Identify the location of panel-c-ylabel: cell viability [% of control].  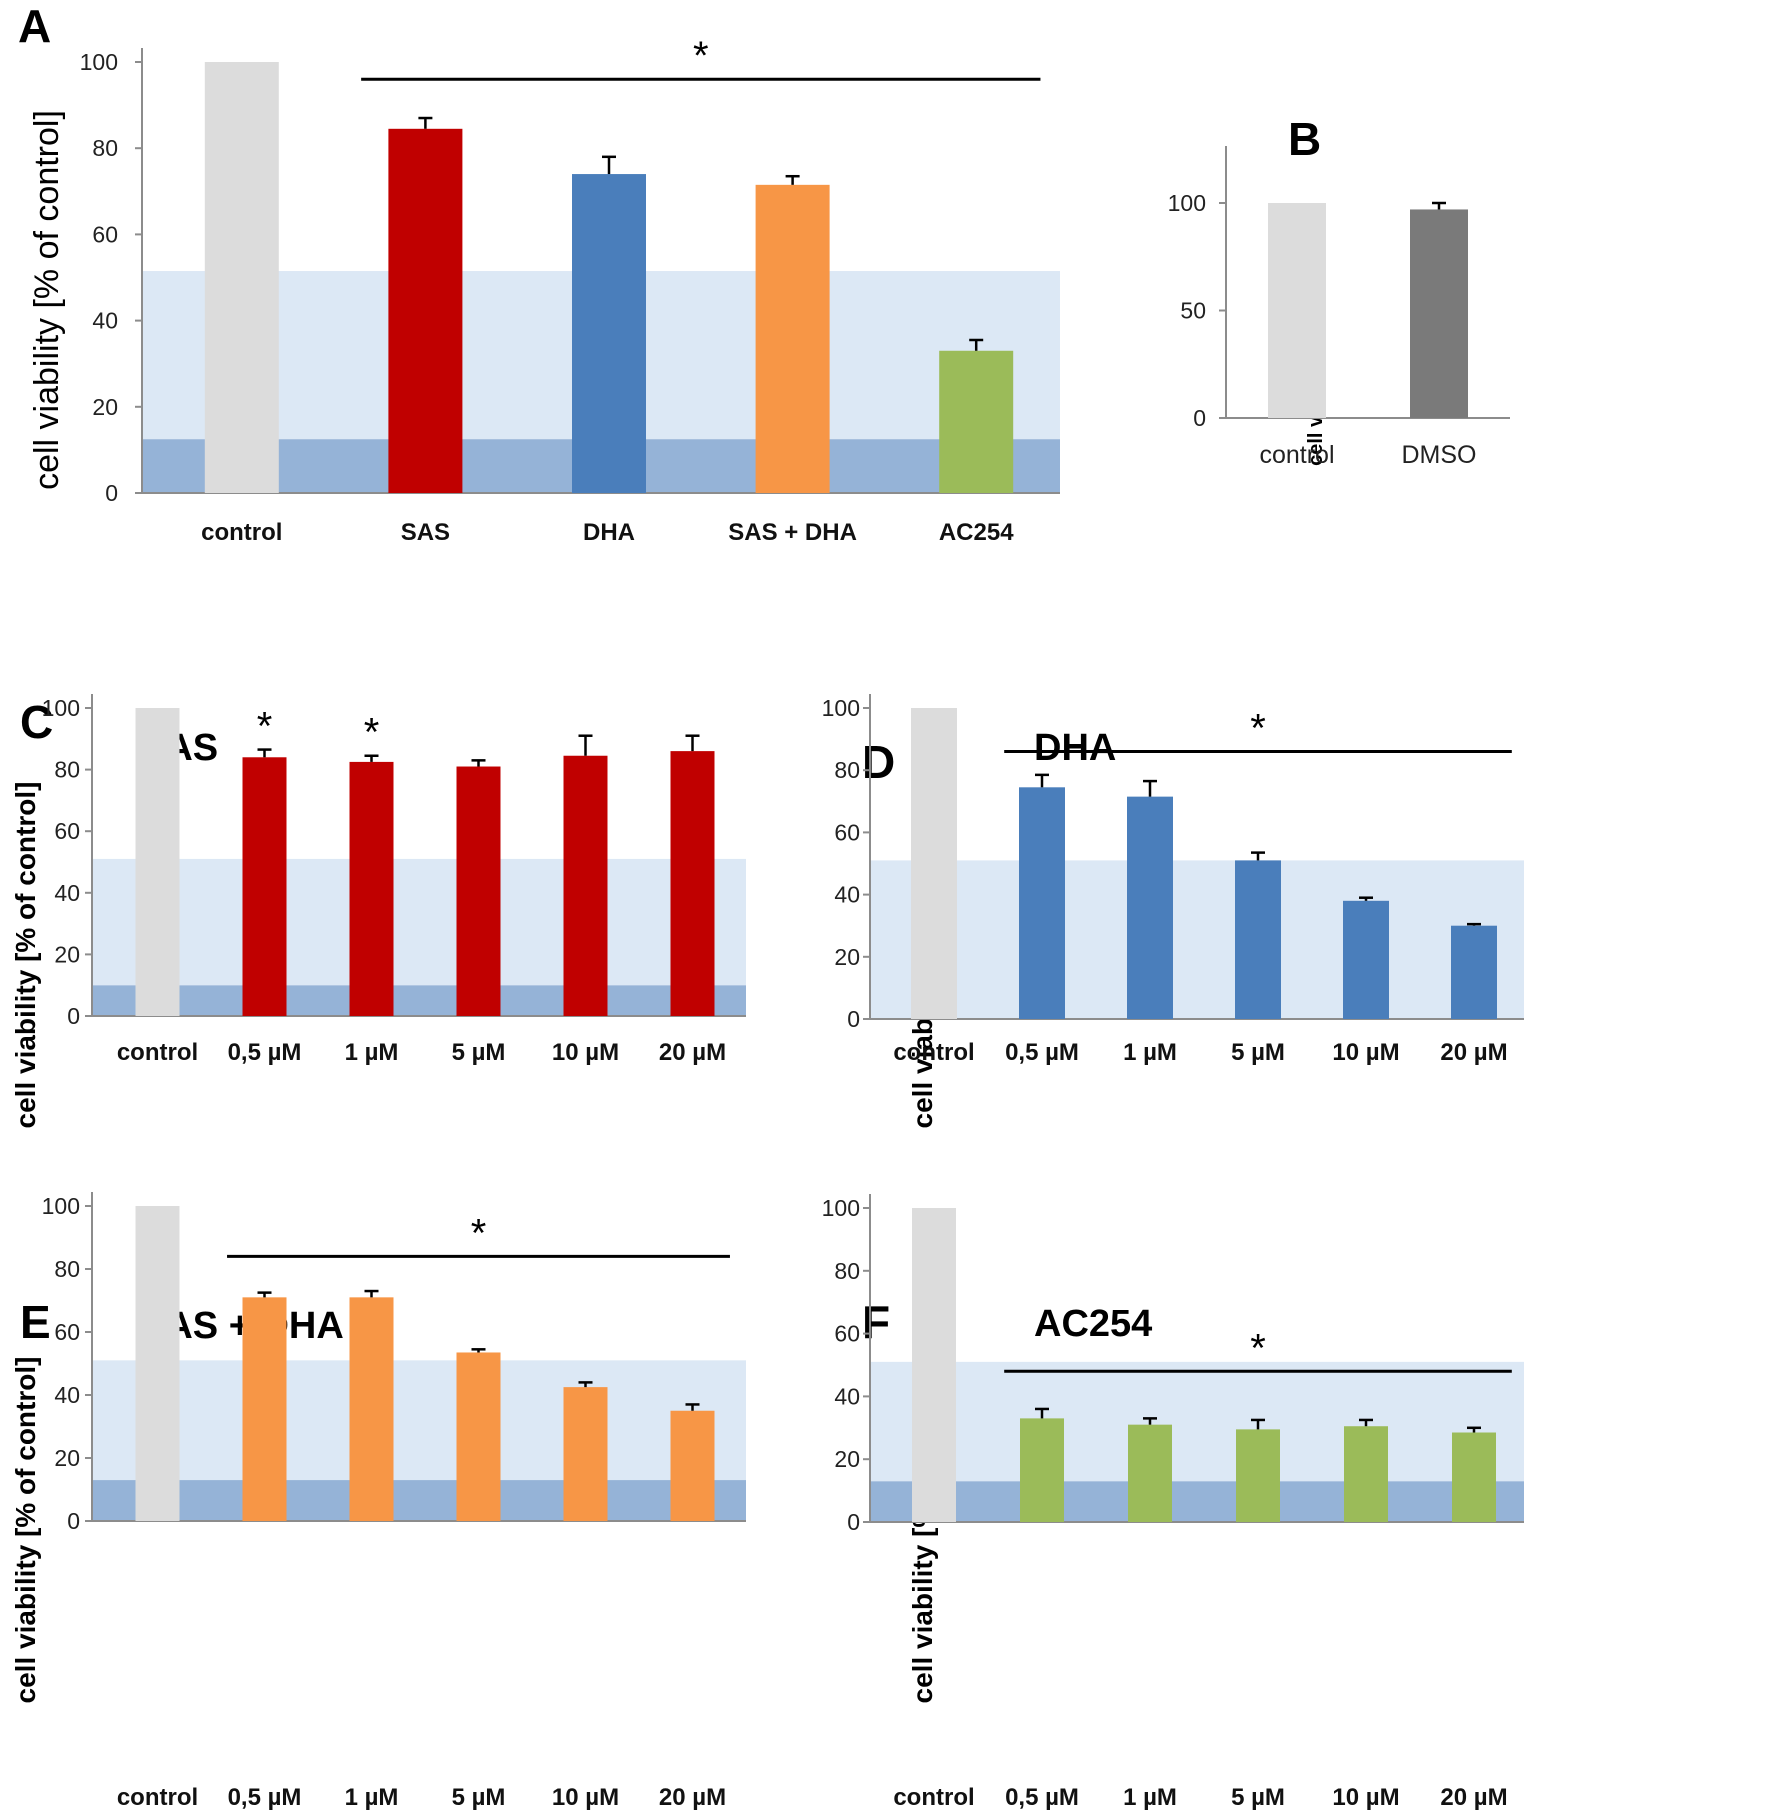
(25, 955).